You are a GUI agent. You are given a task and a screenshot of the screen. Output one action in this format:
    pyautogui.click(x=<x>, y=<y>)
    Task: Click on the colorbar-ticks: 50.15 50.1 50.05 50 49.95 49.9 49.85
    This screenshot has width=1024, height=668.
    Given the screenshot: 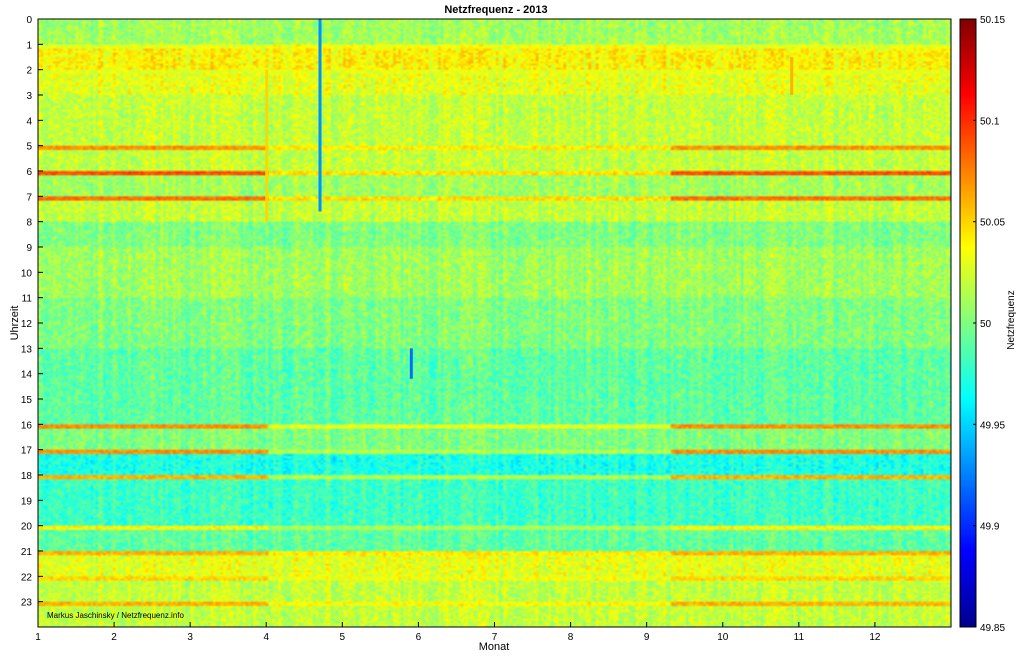 What is the action you would take?
    pyautogui.click(x=989, y=324)
    